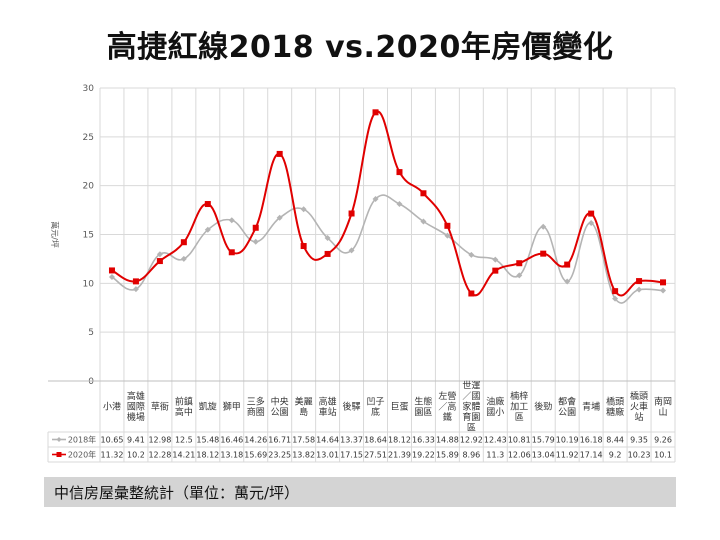 The width and height of the screenshot is (720, 540). What do you see at coordinates (567, 440) in the screenshot?
I see `table-value-2018: 10.19` at bounding box center [567, 440].